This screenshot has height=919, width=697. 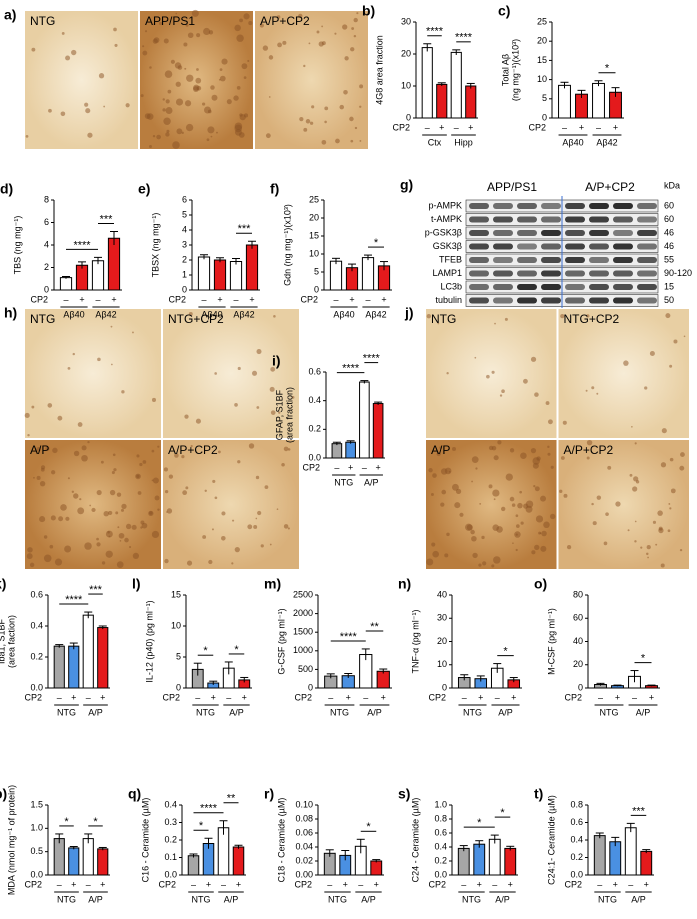 What do you see at coordinates (170, 822) in the screenshot?
I see `y-tick-label: 0.3` at bounding box center [170, 822].